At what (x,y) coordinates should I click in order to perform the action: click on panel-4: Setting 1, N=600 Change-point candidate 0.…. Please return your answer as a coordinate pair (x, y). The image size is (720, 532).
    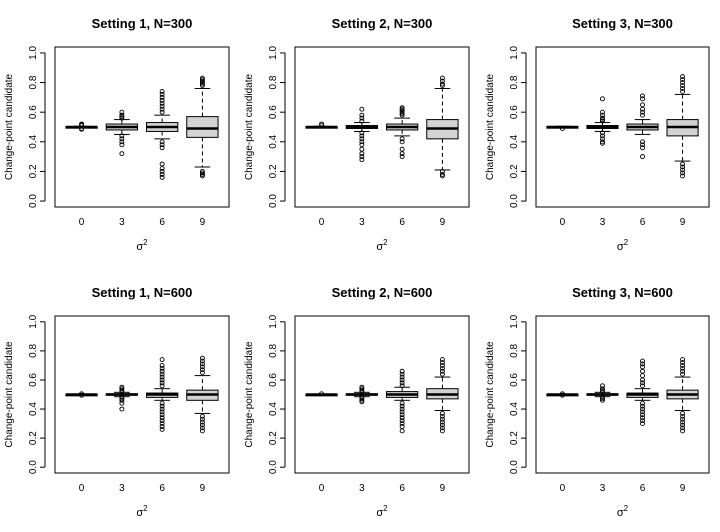
    Looking at the image, I should click on (117, 402).